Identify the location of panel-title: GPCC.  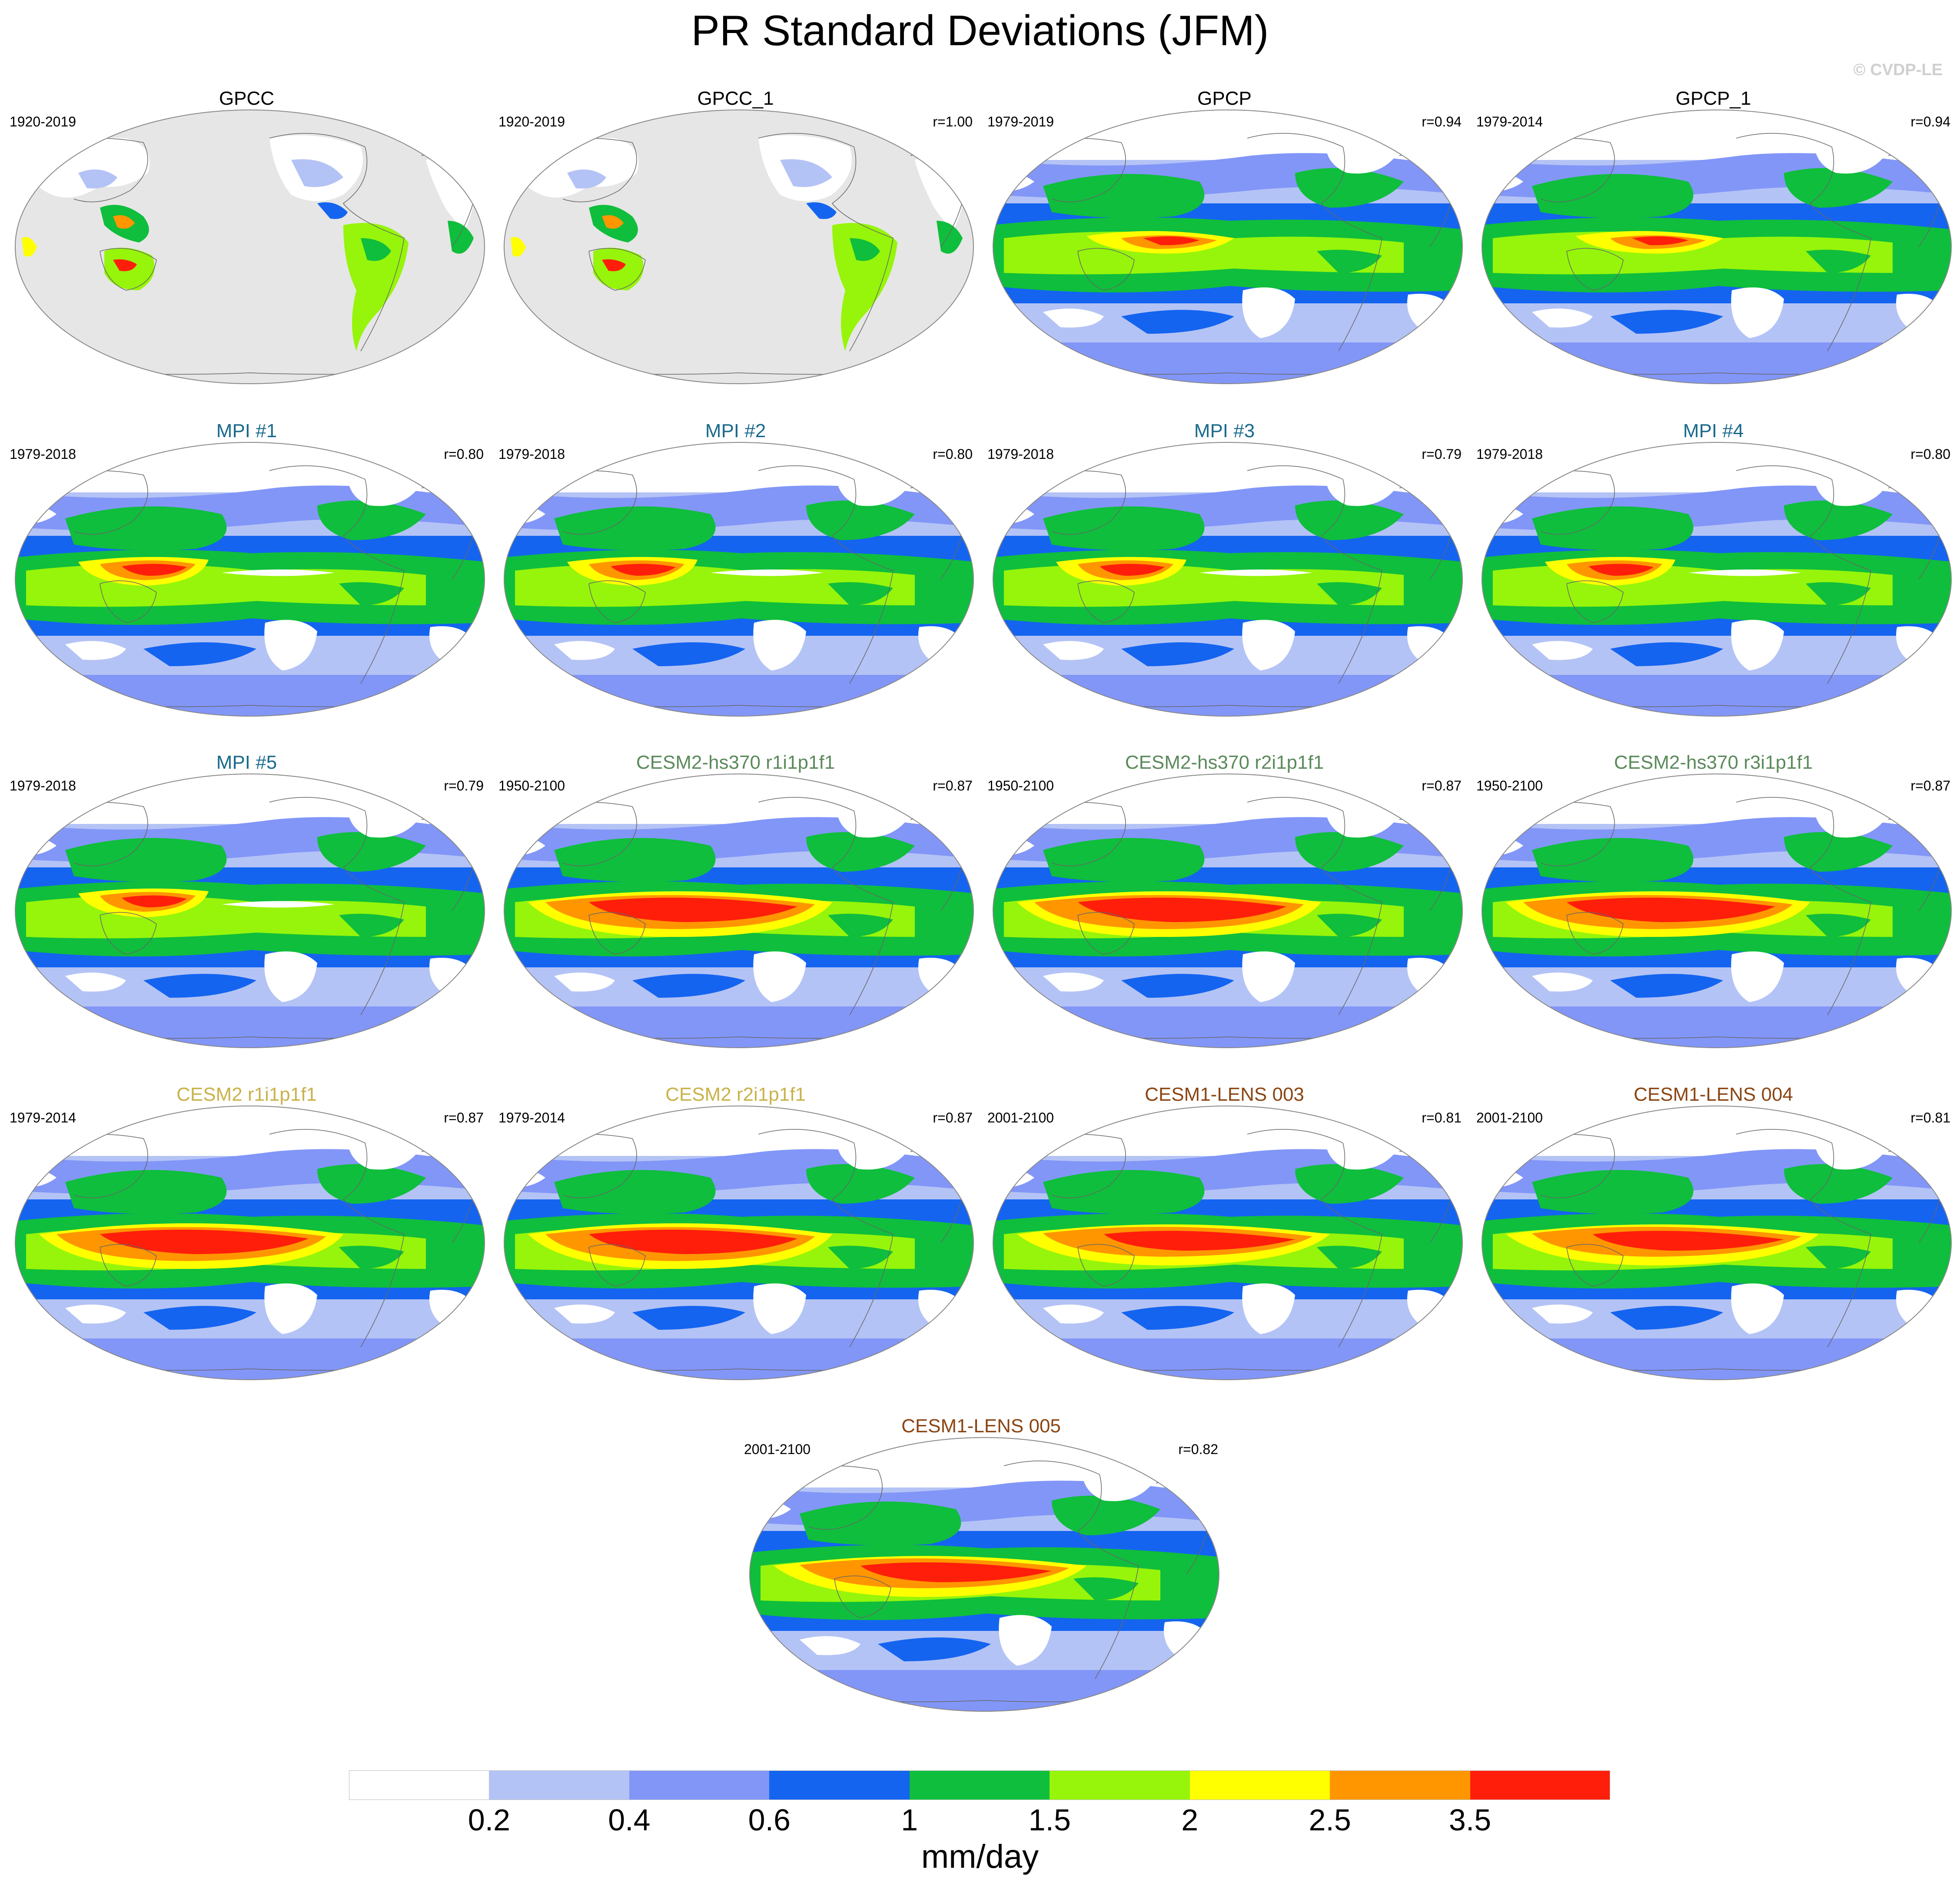
(247, 98).